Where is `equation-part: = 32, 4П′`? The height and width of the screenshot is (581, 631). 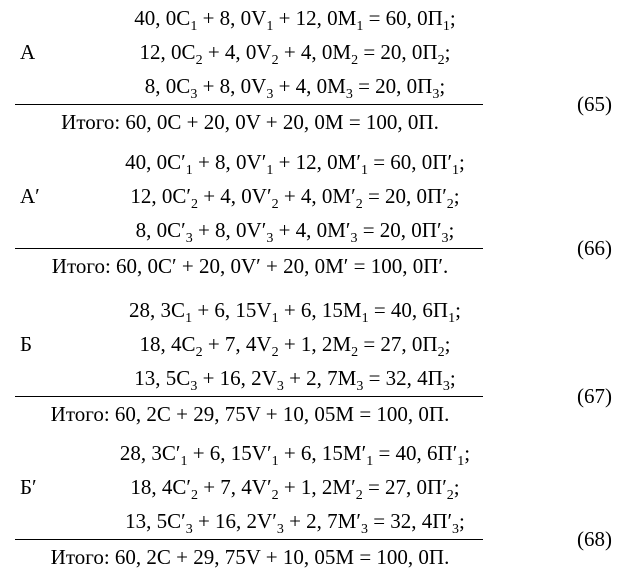 equation-part: = 32, 4П′ is located at coordinates (410, 521).